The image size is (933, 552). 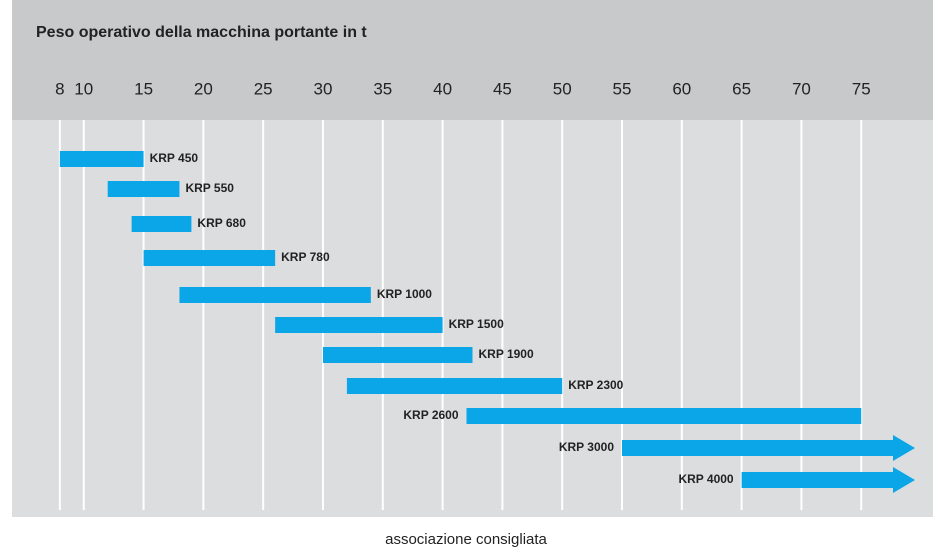 What do you see at coordinates (681, 88) in the screenshot?
I see `x-tick-label: 60` at bounding box center [681, 88].